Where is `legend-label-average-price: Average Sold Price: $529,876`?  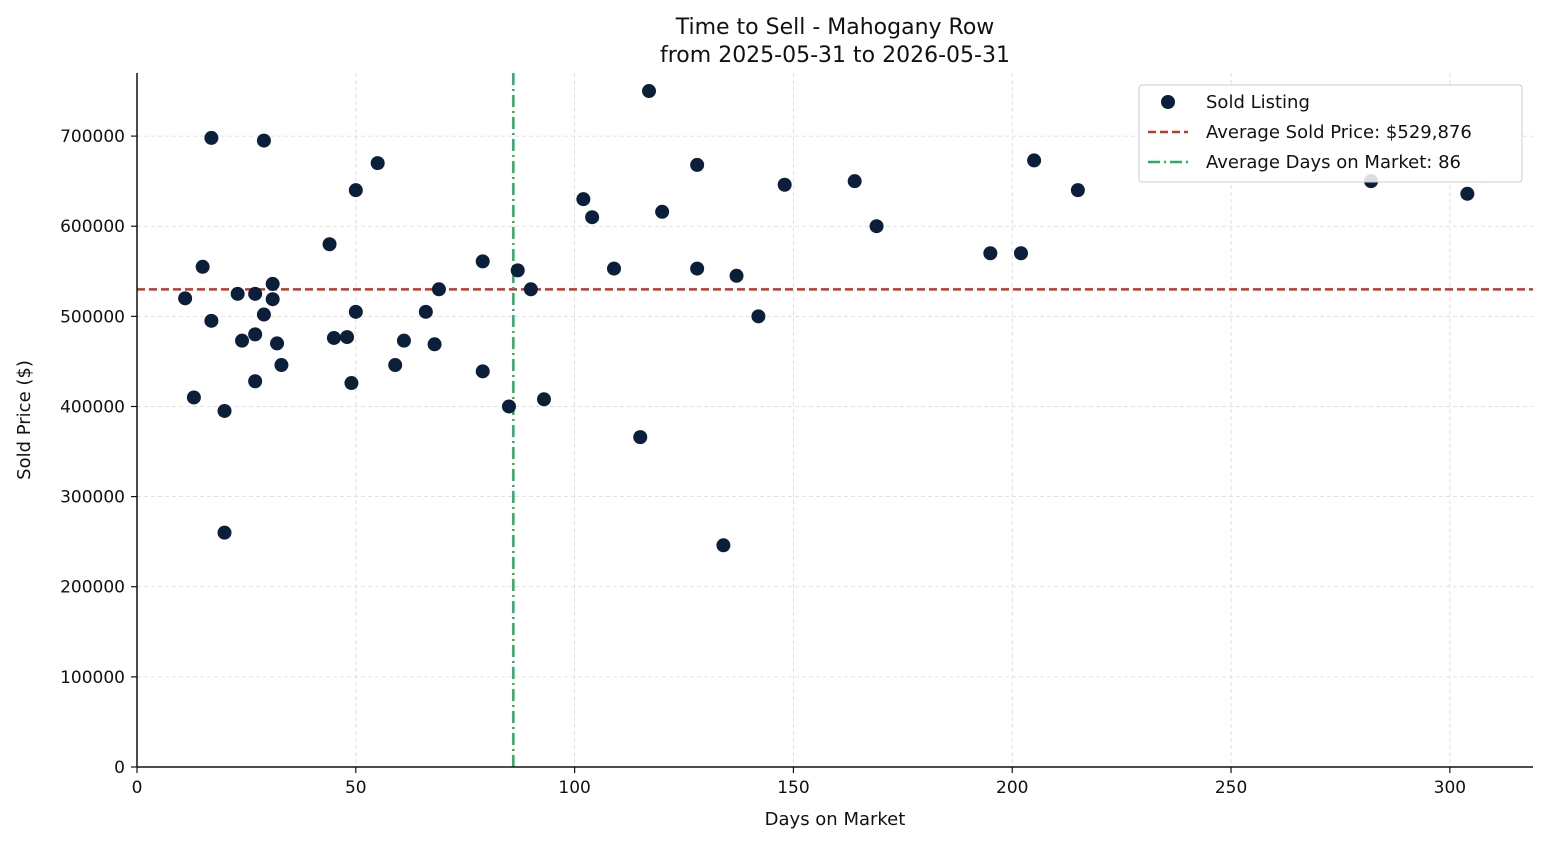
legend-label-average-price: Average Sold Price: $529,876 is located at coordinates (1339, 132).